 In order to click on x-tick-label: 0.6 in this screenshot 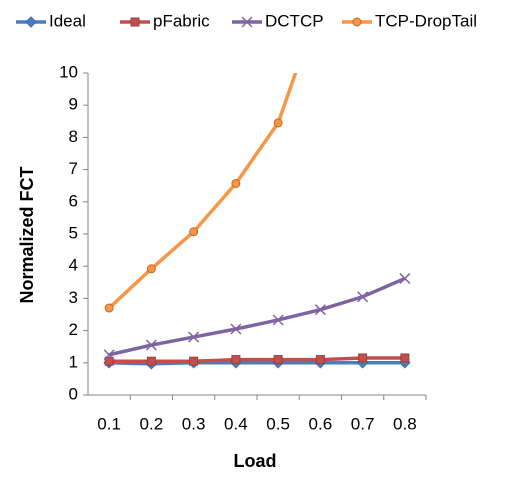, I will do `click(321, 423)`.